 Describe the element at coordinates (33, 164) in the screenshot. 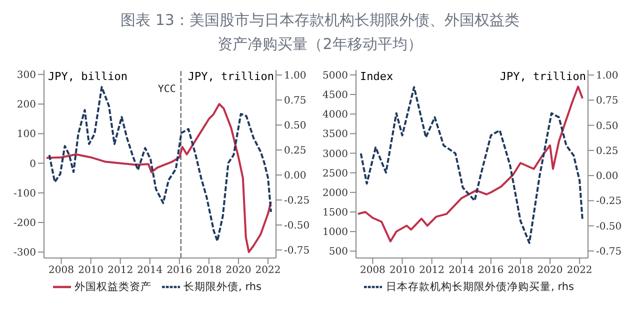

I see `y-tick-label: 0` at that location.